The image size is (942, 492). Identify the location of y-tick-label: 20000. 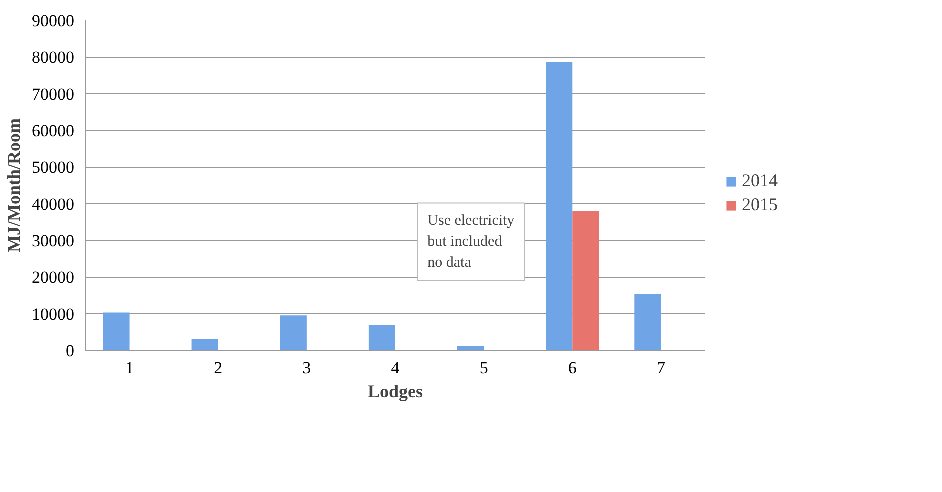
(53, 278).